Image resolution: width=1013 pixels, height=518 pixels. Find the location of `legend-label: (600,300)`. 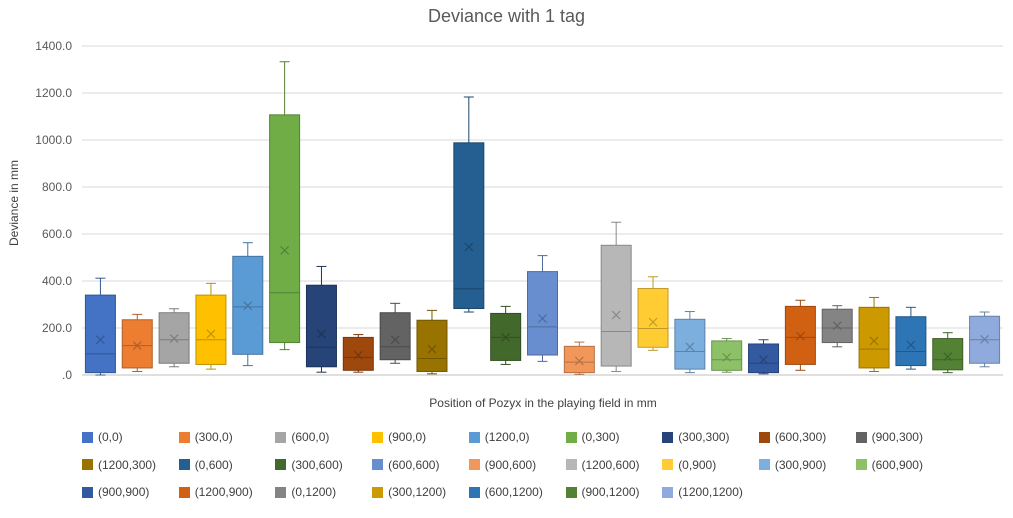

legend-label: (600,300) is located at coordinates (800, 437).